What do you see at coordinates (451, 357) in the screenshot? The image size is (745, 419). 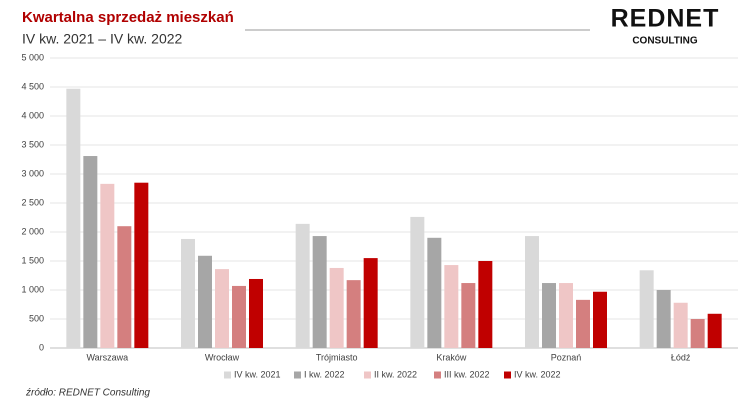 I see `x-tick-label: Kraków` at bounding box center [451, 357].